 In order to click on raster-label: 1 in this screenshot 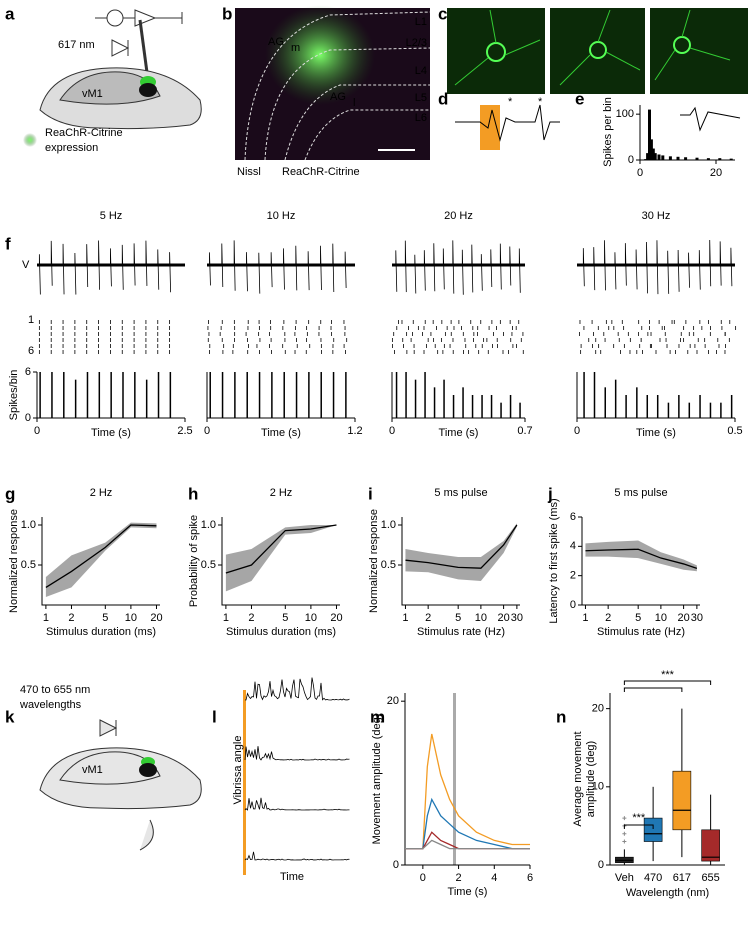, I will do `click(31, 320)`.